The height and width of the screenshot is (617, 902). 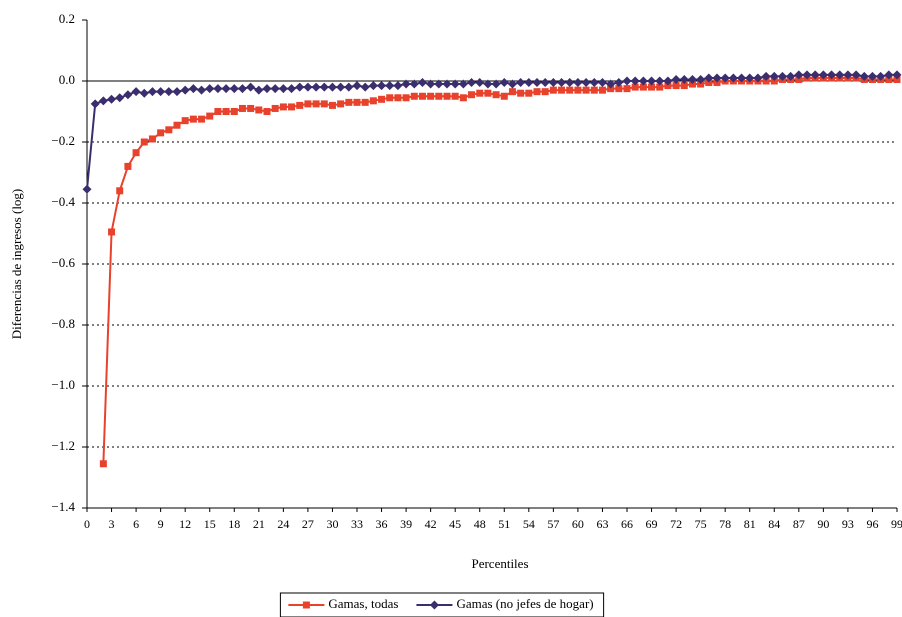 What do you see at coordinates (16, 264) in the screenshot?
I see `y-axis-title: Diferencias de ingresos (log)` at bounding box center [16, 264].